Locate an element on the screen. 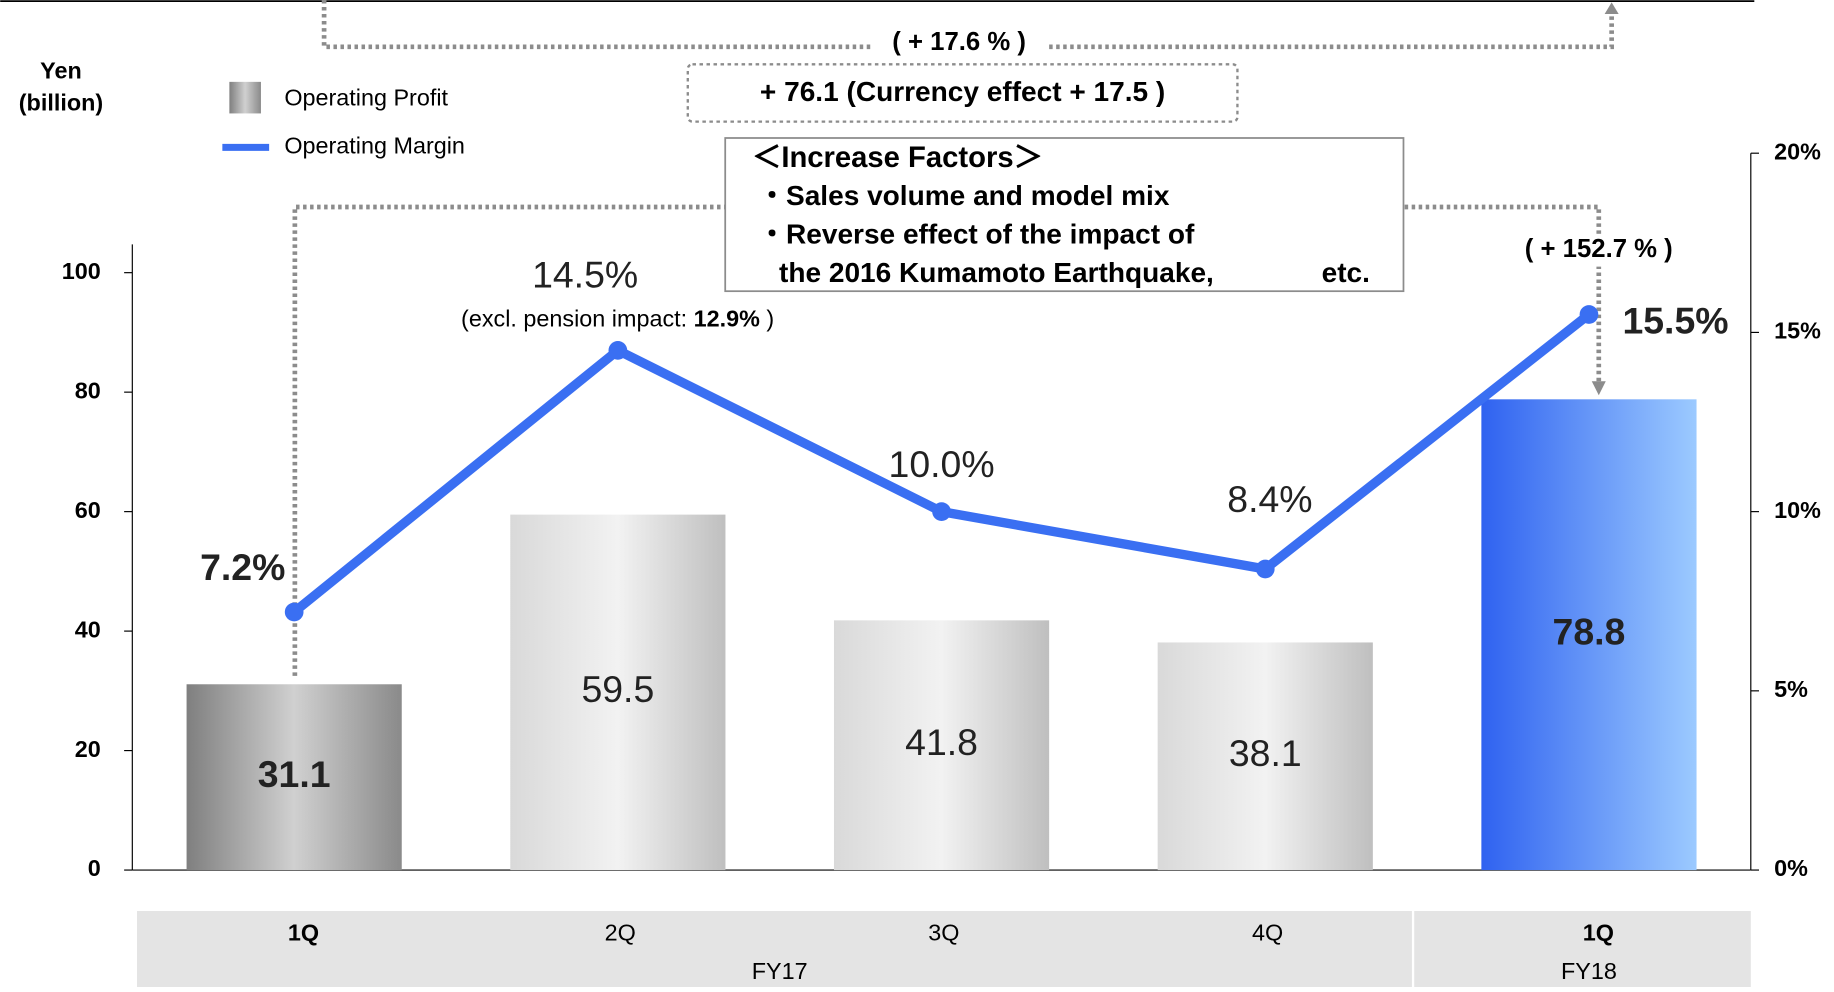 Image resolution: width=1834 pixels, height=992 pixels. factor: ・Sales volume and model mix is located at coordinates (964, 195).